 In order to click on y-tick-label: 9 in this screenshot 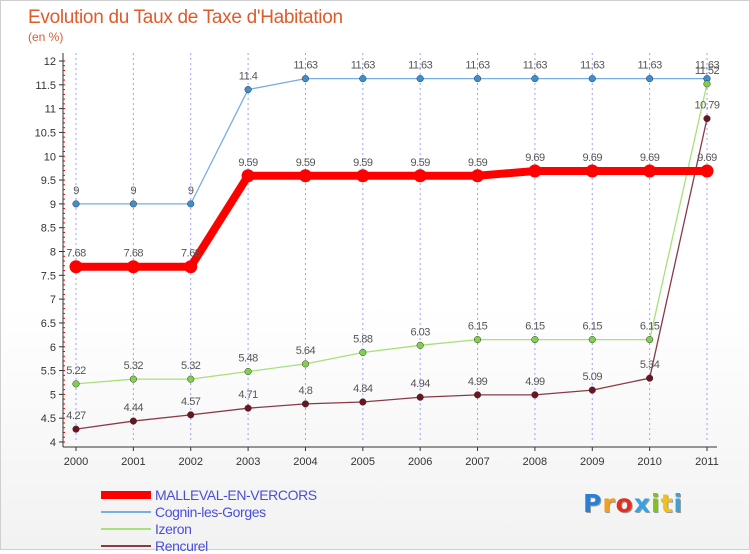, I will do `click(53, 205)`.